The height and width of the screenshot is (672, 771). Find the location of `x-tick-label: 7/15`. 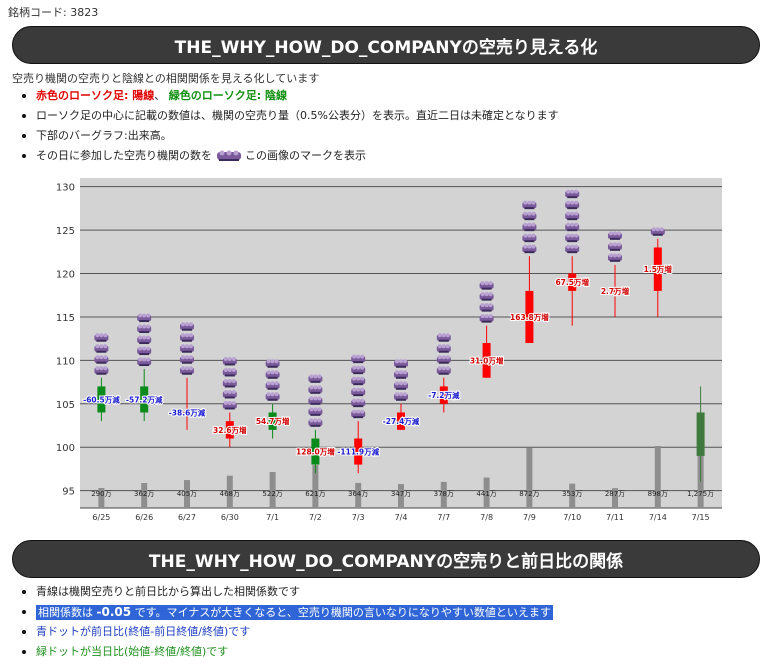

x-tick-label: 7/15 is located at coordinates (701, 517).